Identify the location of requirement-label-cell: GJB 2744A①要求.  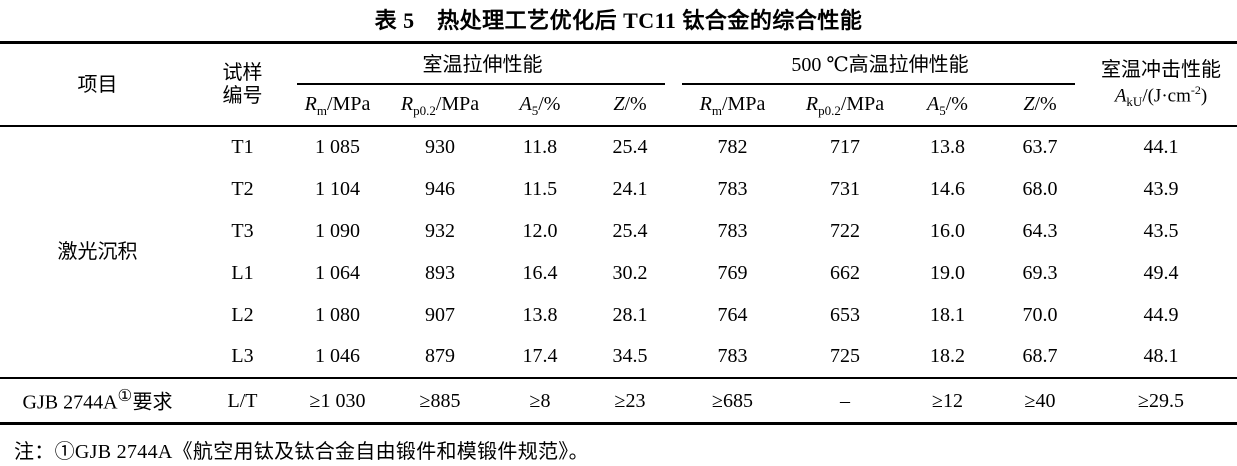
(97, 400).